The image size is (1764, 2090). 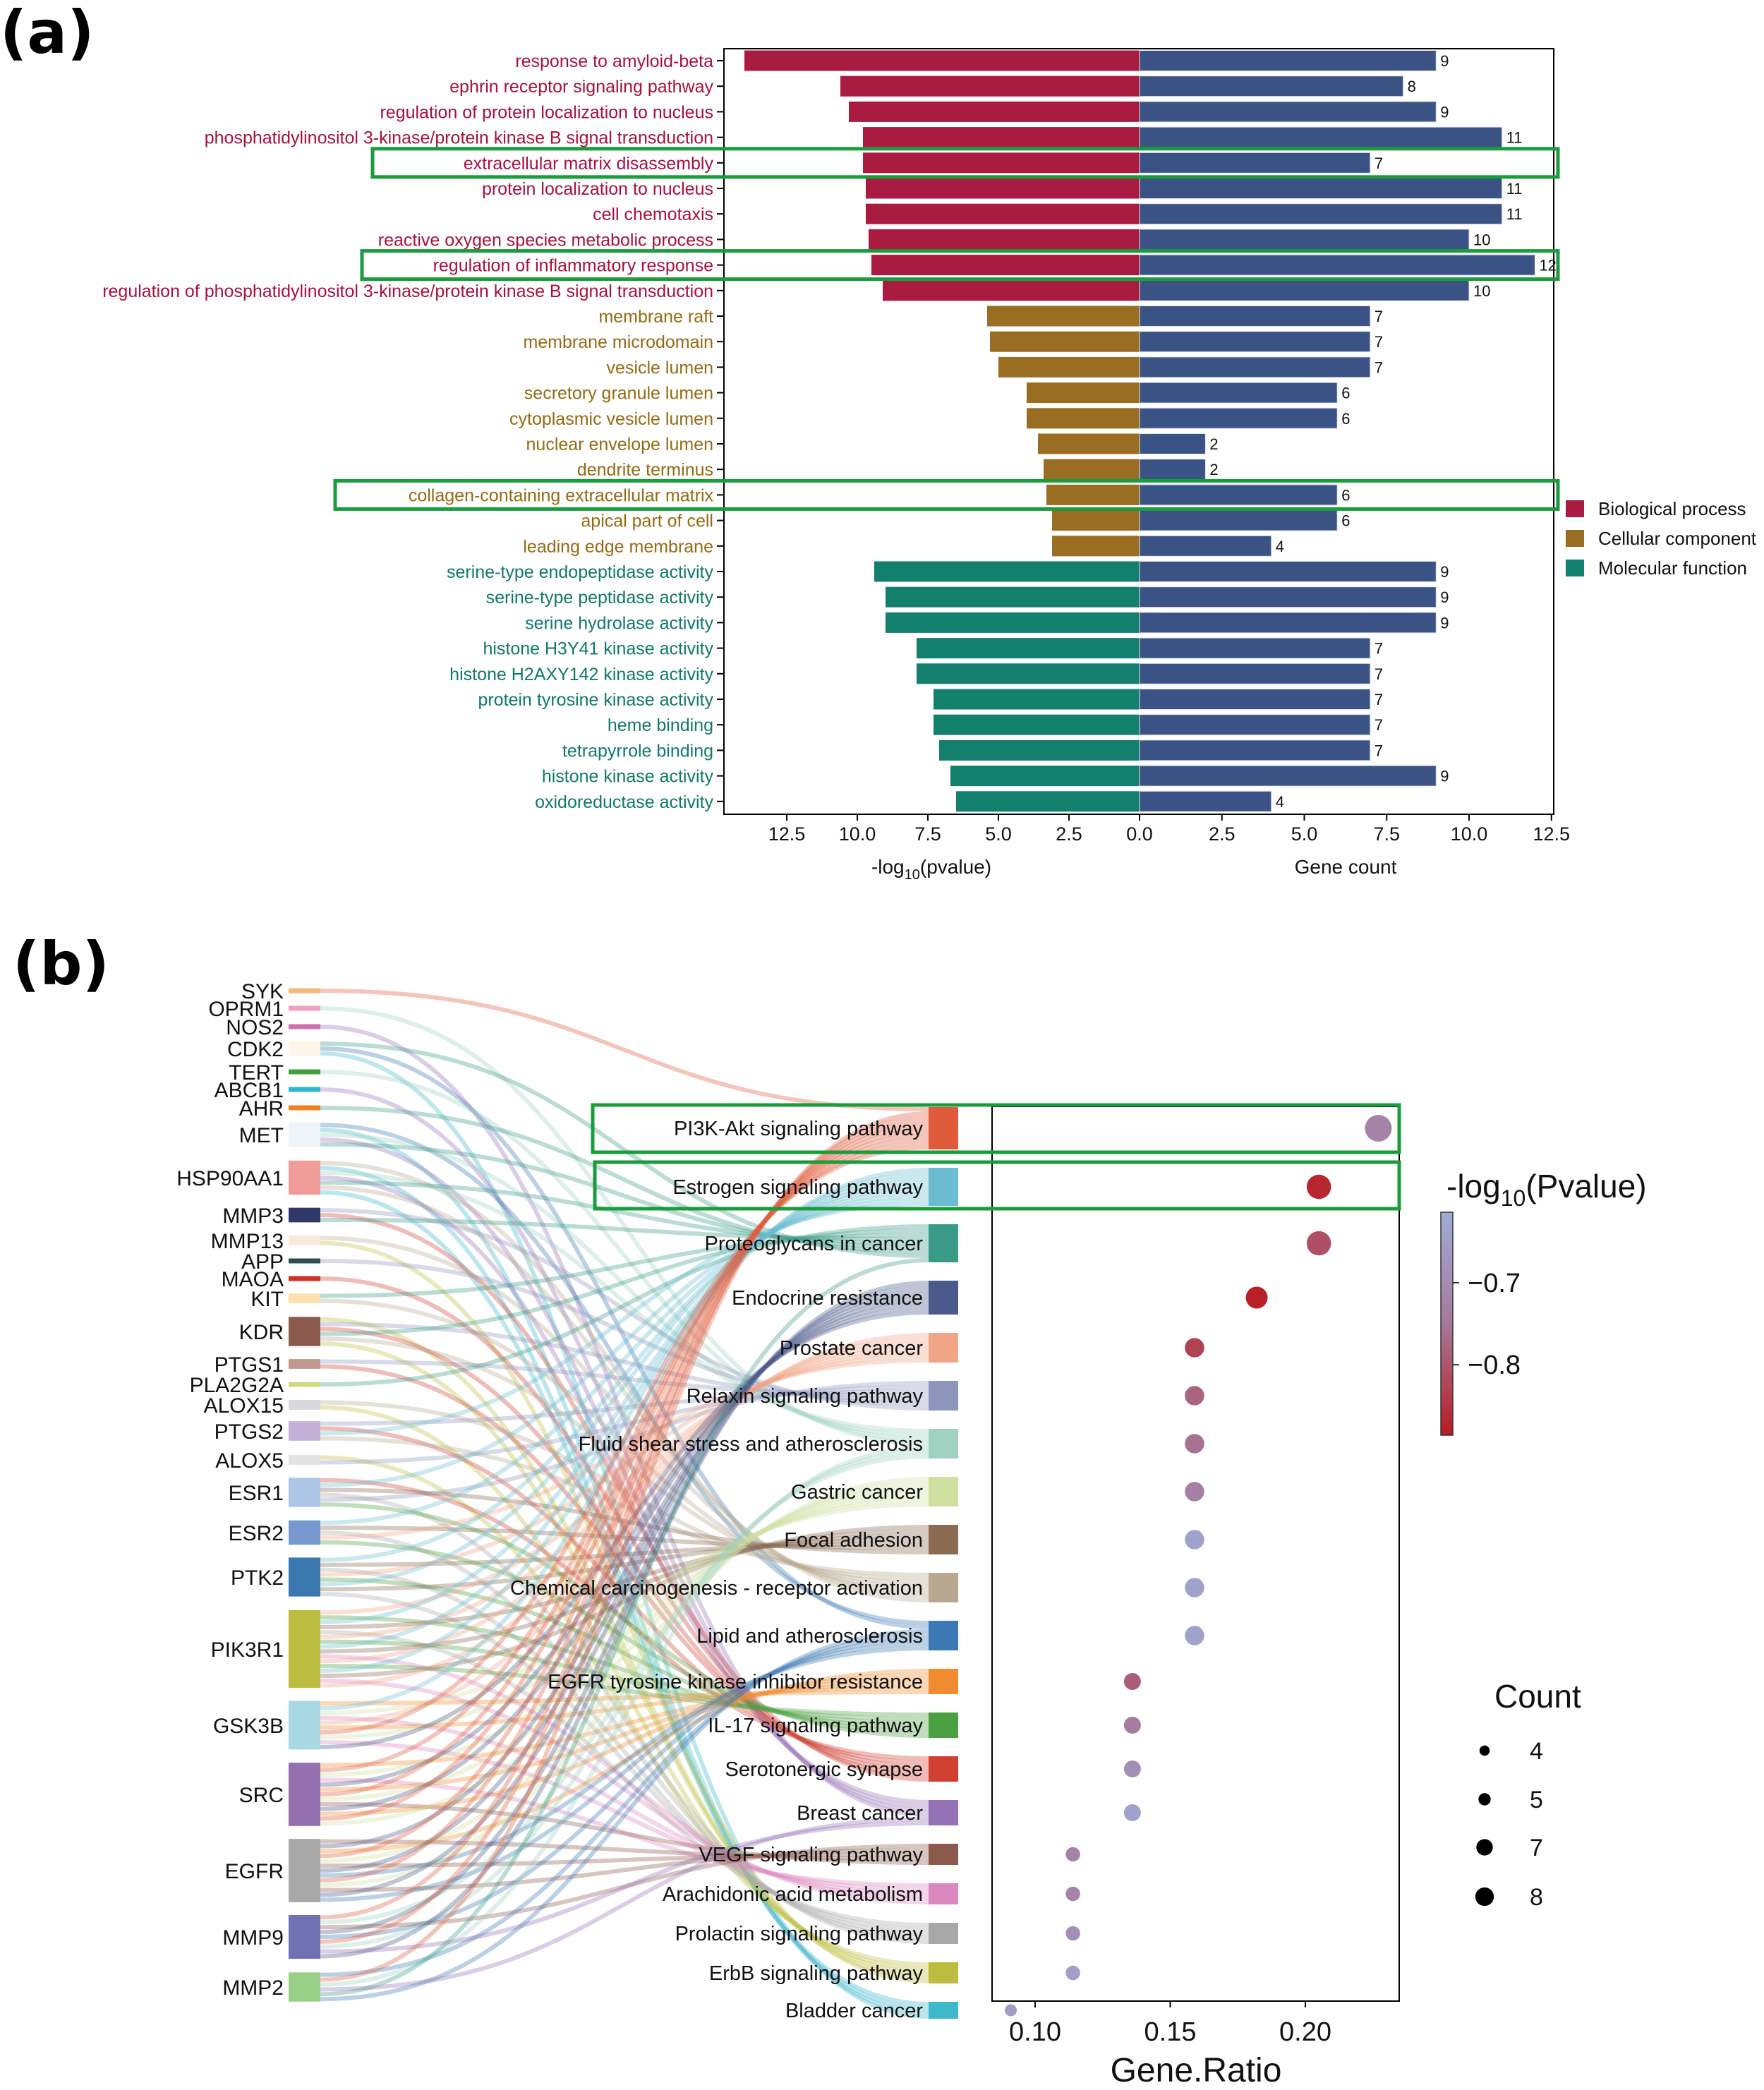 What do you see at coordinates (1386, 834) in the screenshot?
I see `x-tick-label: 7.5` at bounding box center [1386, 834].